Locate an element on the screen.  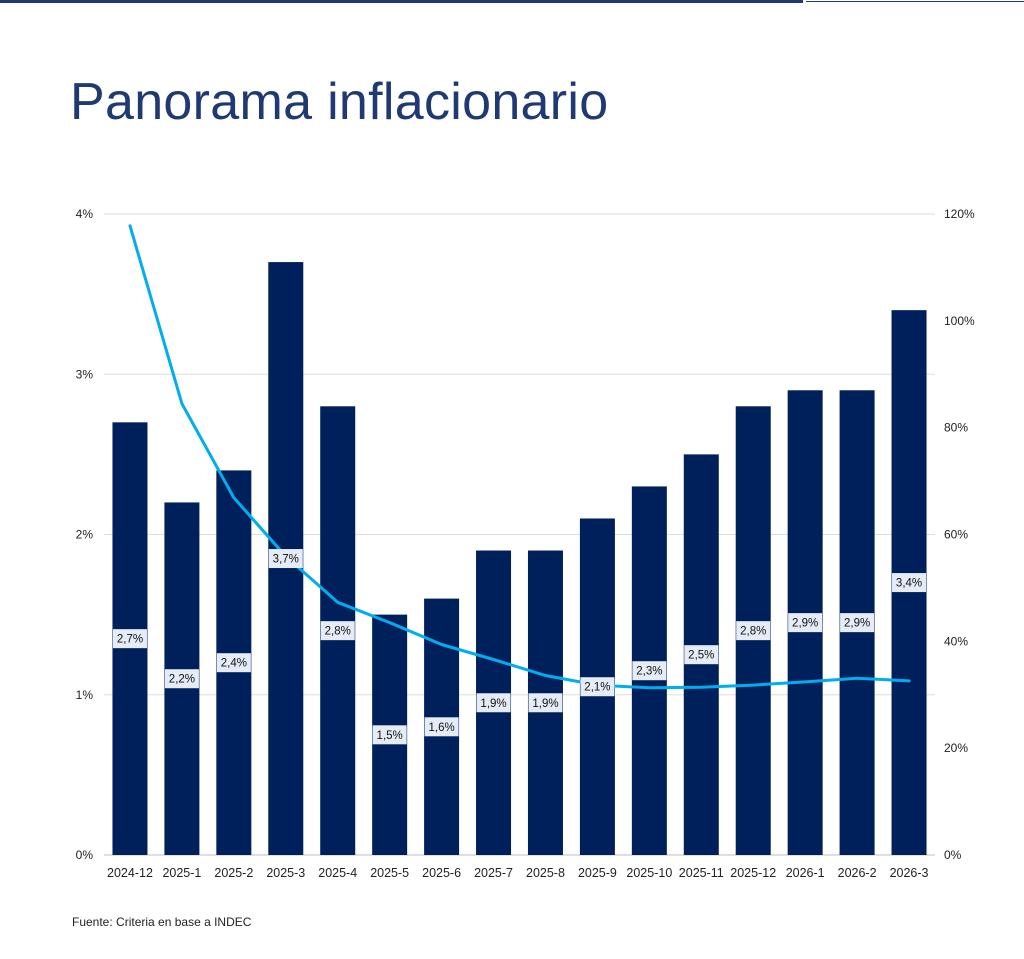
y-left-tick-label: 0% is located at coordinates (85, 855).